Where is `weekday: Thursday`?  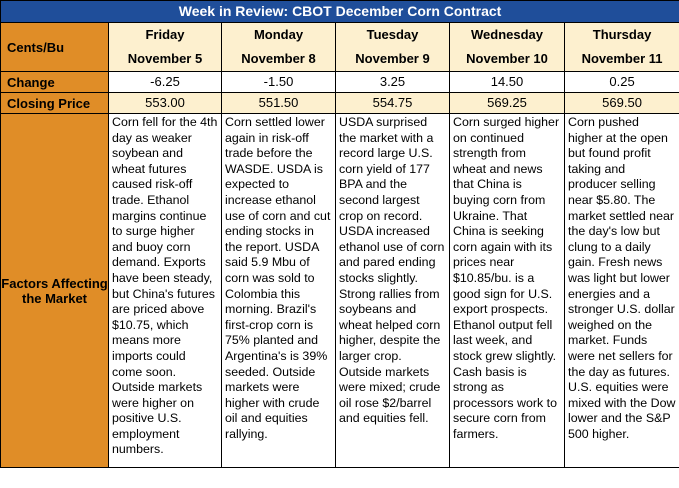
weekday: Thursday is located at coordinates (622, 34).